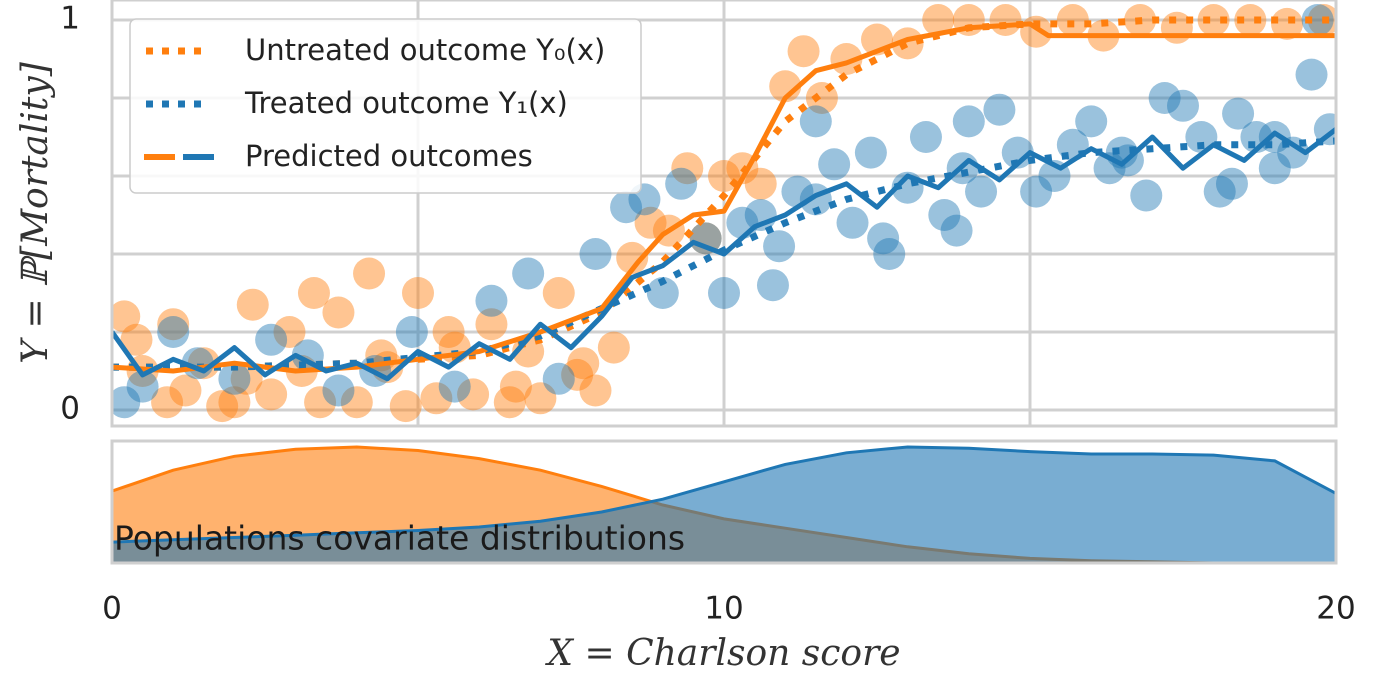 The width and height of the screenshot is (1378, 679). Describe the element at coordinates (112, 609) in the screenshot. I see `x-tick-label: 0` at that location.